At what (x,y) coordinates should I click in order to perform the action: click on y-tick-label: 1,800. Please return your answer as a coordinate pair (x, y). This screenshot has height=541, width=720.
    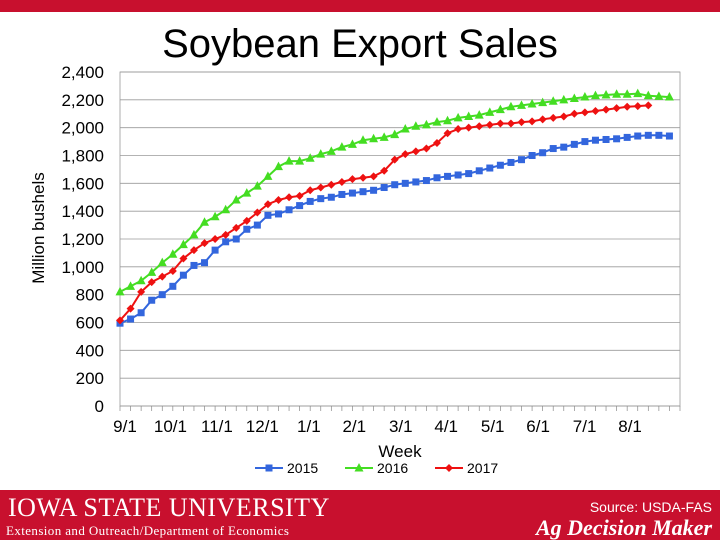
    Looking at the image, I should click on (82, 156).